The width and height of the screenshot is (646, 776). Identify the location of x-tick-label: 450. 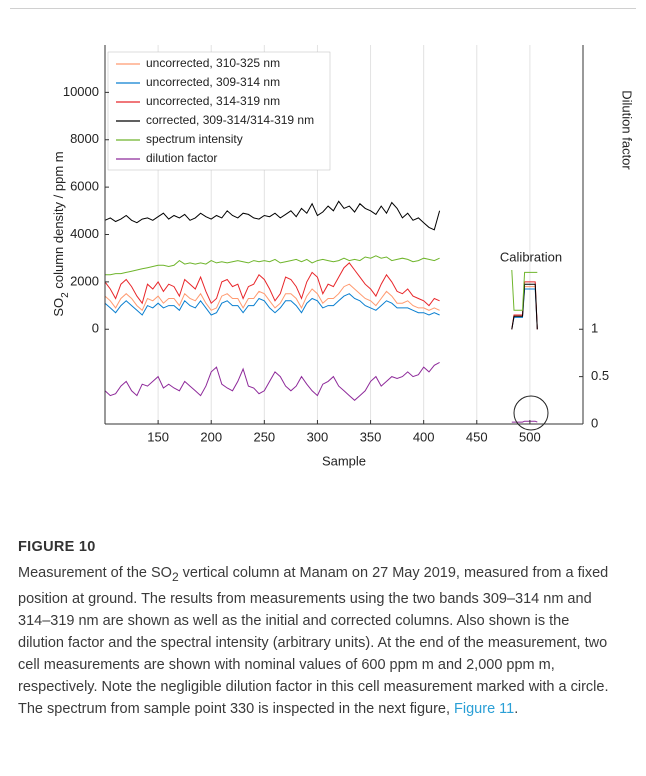
(477, 436).